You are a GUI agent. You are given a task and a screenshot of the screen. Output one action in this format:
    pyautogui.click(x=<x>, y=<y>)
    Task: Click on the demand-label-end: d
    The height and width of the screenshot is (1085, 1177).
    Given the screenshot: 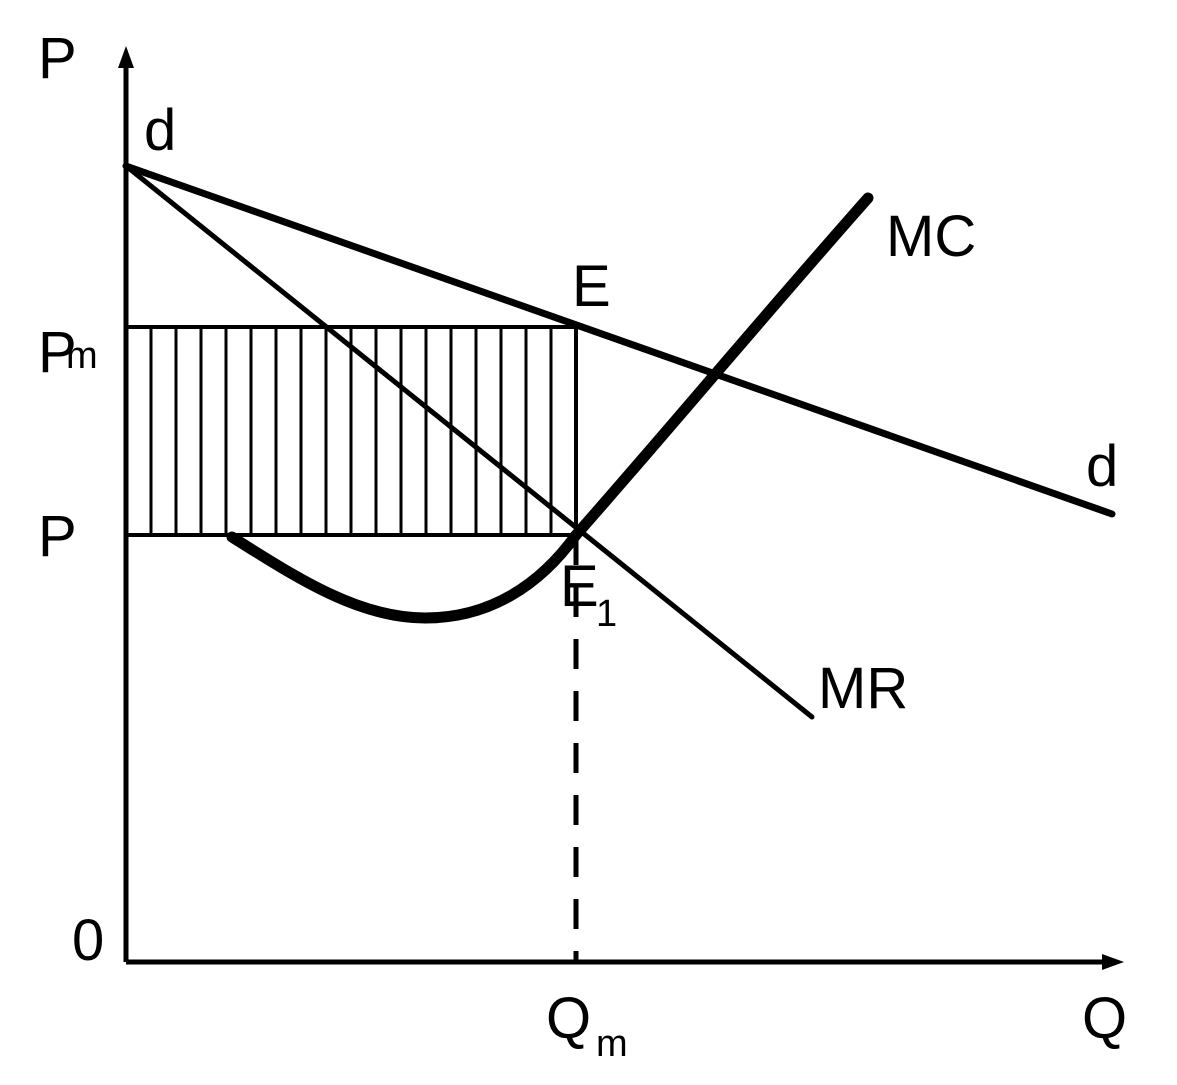 What is the action you would take?
    pyautogui.click(x=1102, y=466)
    